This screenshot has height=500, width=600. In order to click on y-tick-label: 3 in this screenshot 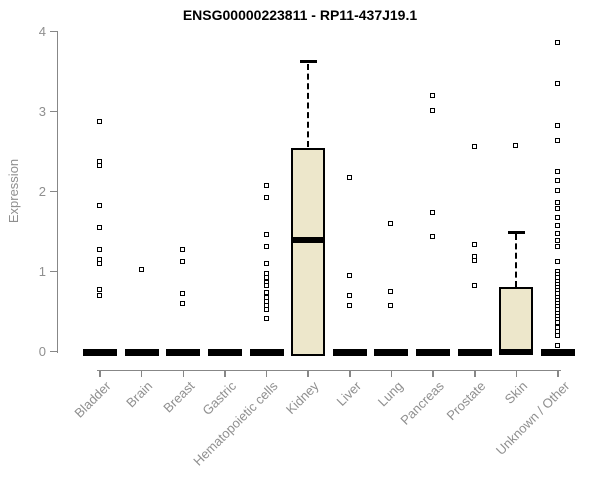, I will do `click(42, 111)`.